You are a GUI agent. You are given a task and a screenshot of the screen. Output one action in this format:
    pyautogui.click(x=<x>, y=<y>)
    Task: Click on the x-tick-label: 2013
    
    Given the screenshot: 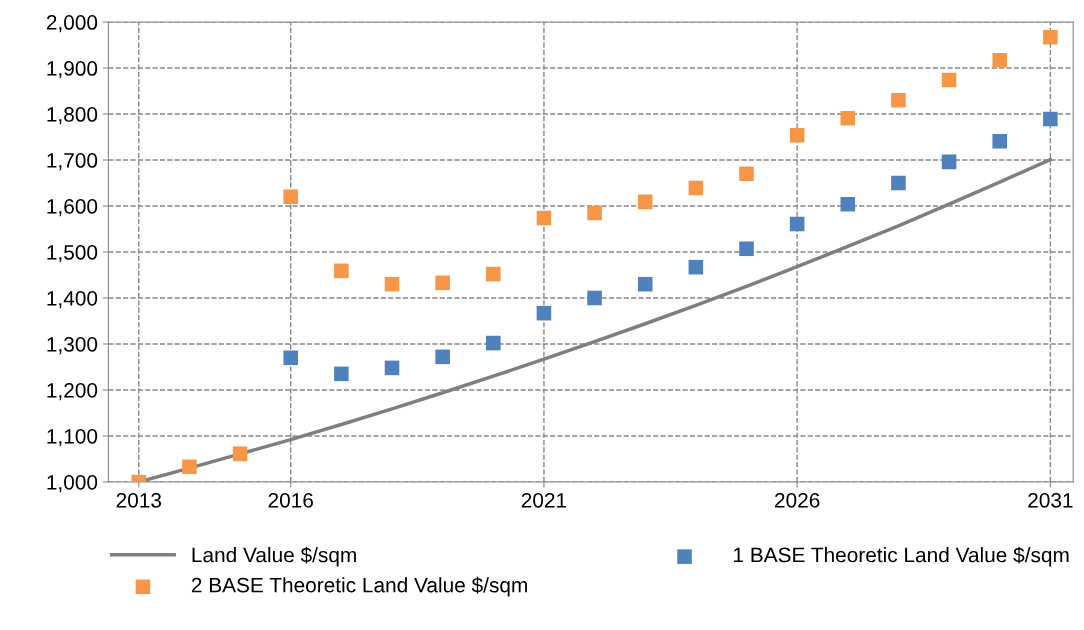 What is the action you would take?
    pyautogui.click(x=139, y=500)
    